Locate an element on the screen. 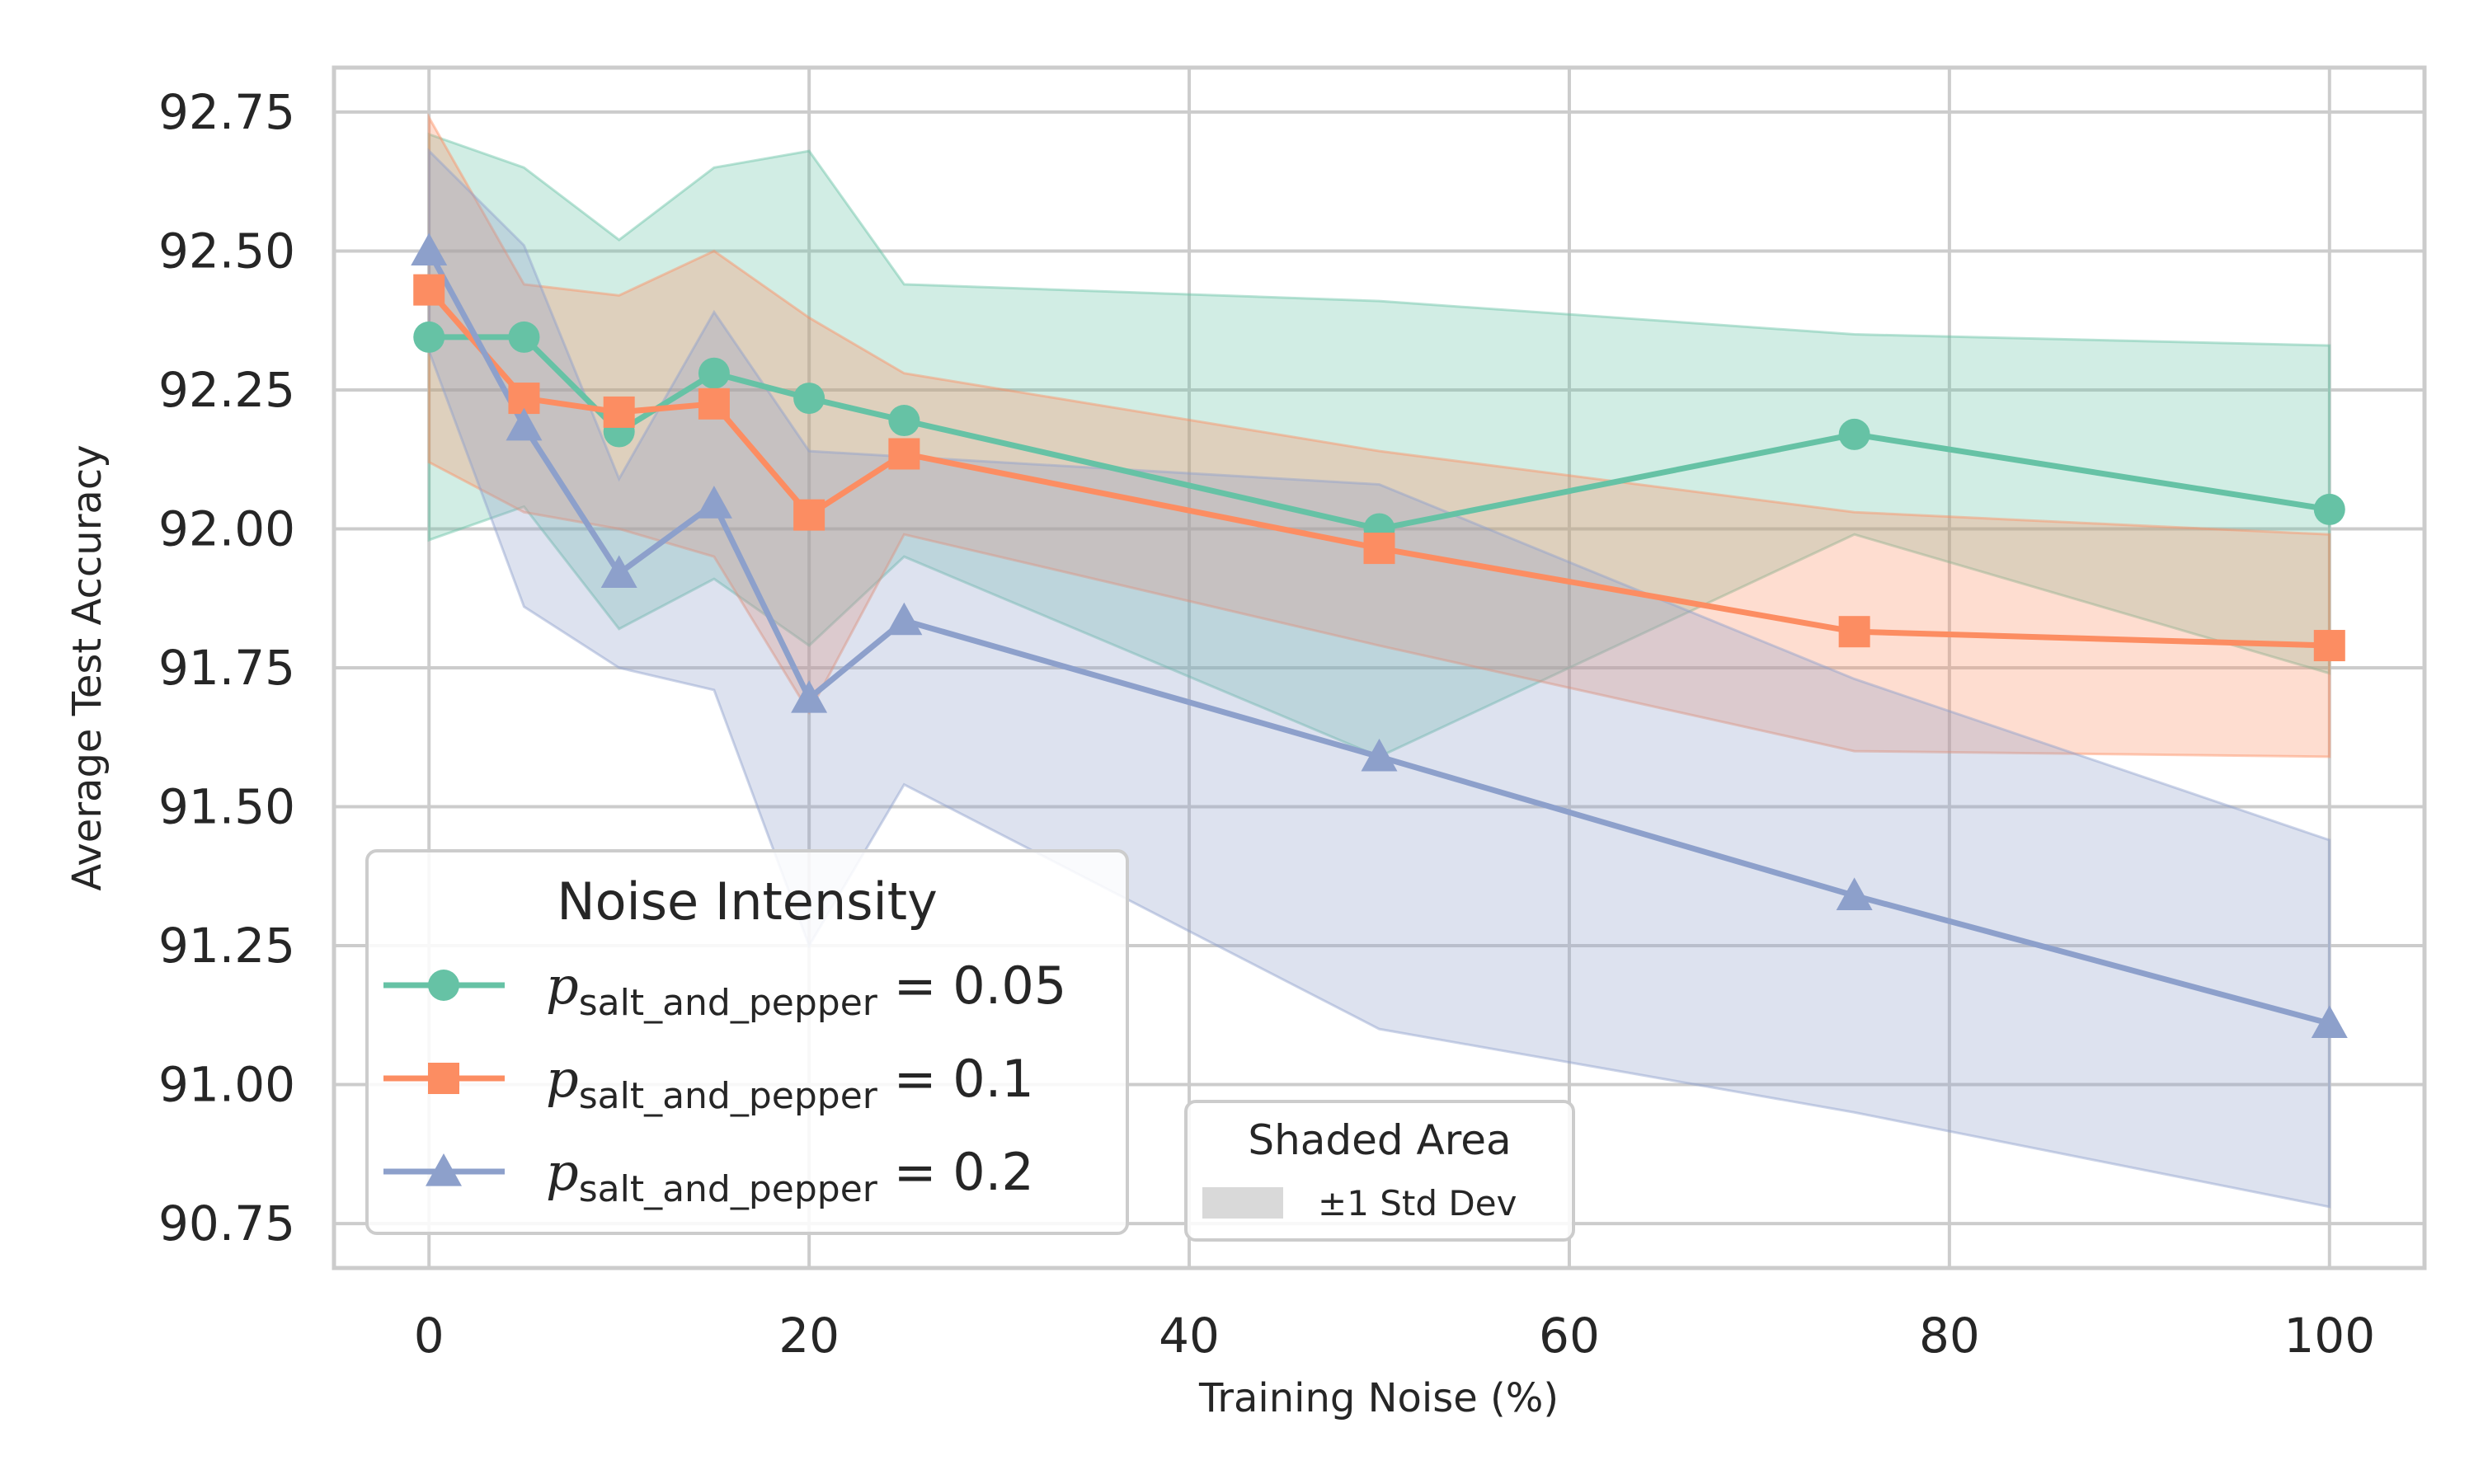 This screenshot has height=1484, width=2474. y-tick-label: 92.00 is located at coordinates (226, 528).